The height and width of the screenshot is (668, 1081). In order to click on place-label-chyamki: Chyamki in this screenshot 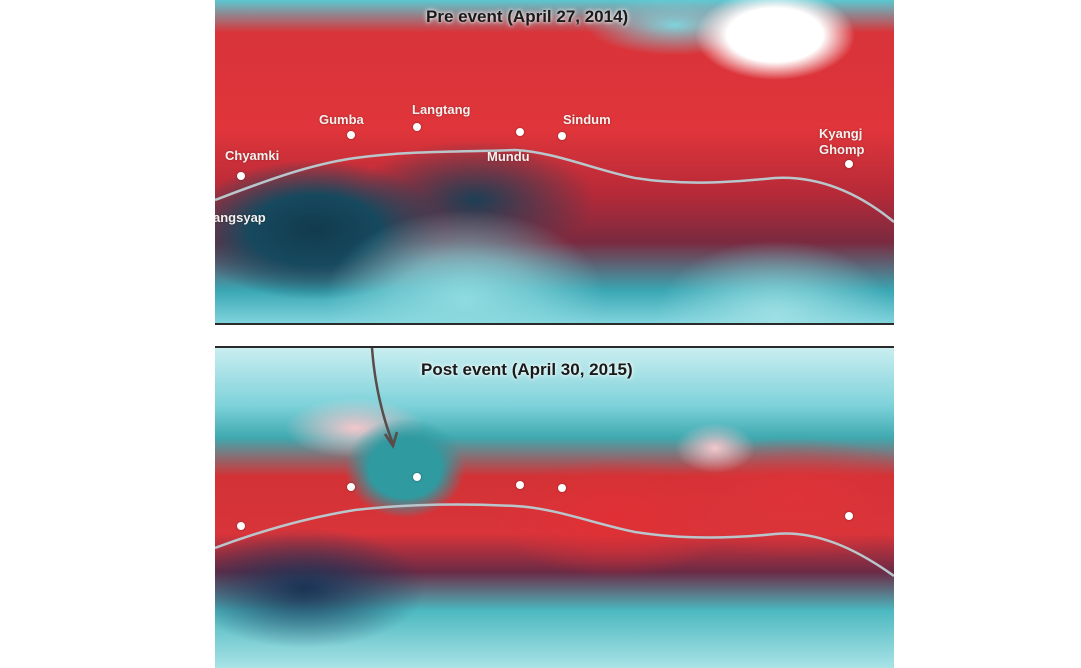, I will do `click(252, 155)`.